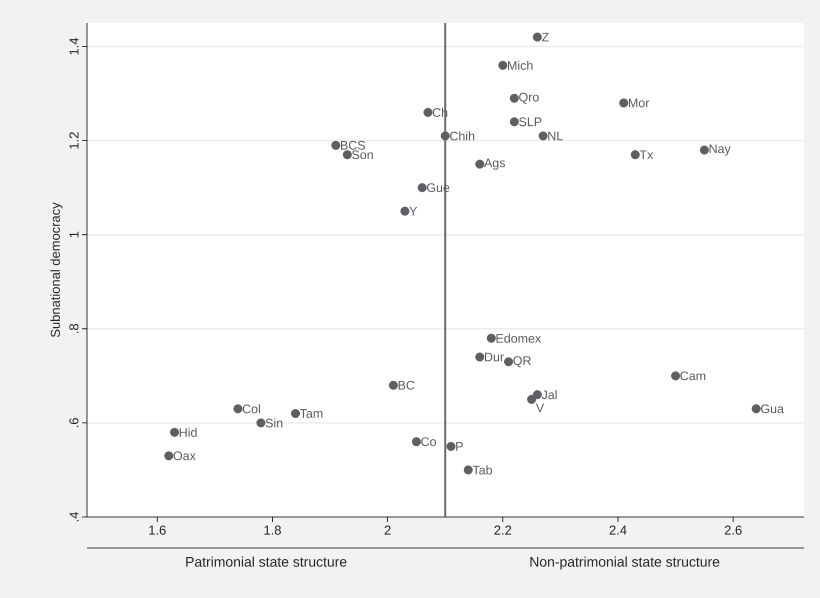  Describe the element at coordinates (639, 103) in the screenshot. I see `annotation: Mor` at that location.